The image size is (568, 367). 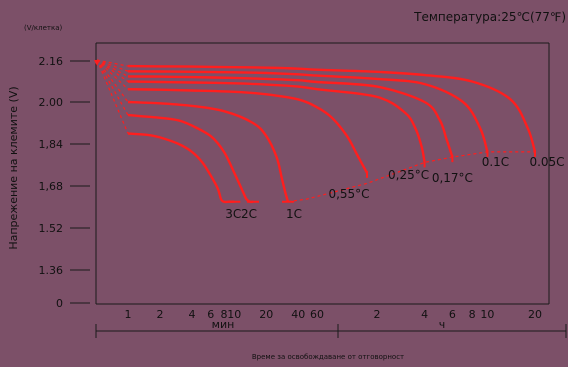 I want to click on x-tick-label-min: 1, so click(x=128, y=314).